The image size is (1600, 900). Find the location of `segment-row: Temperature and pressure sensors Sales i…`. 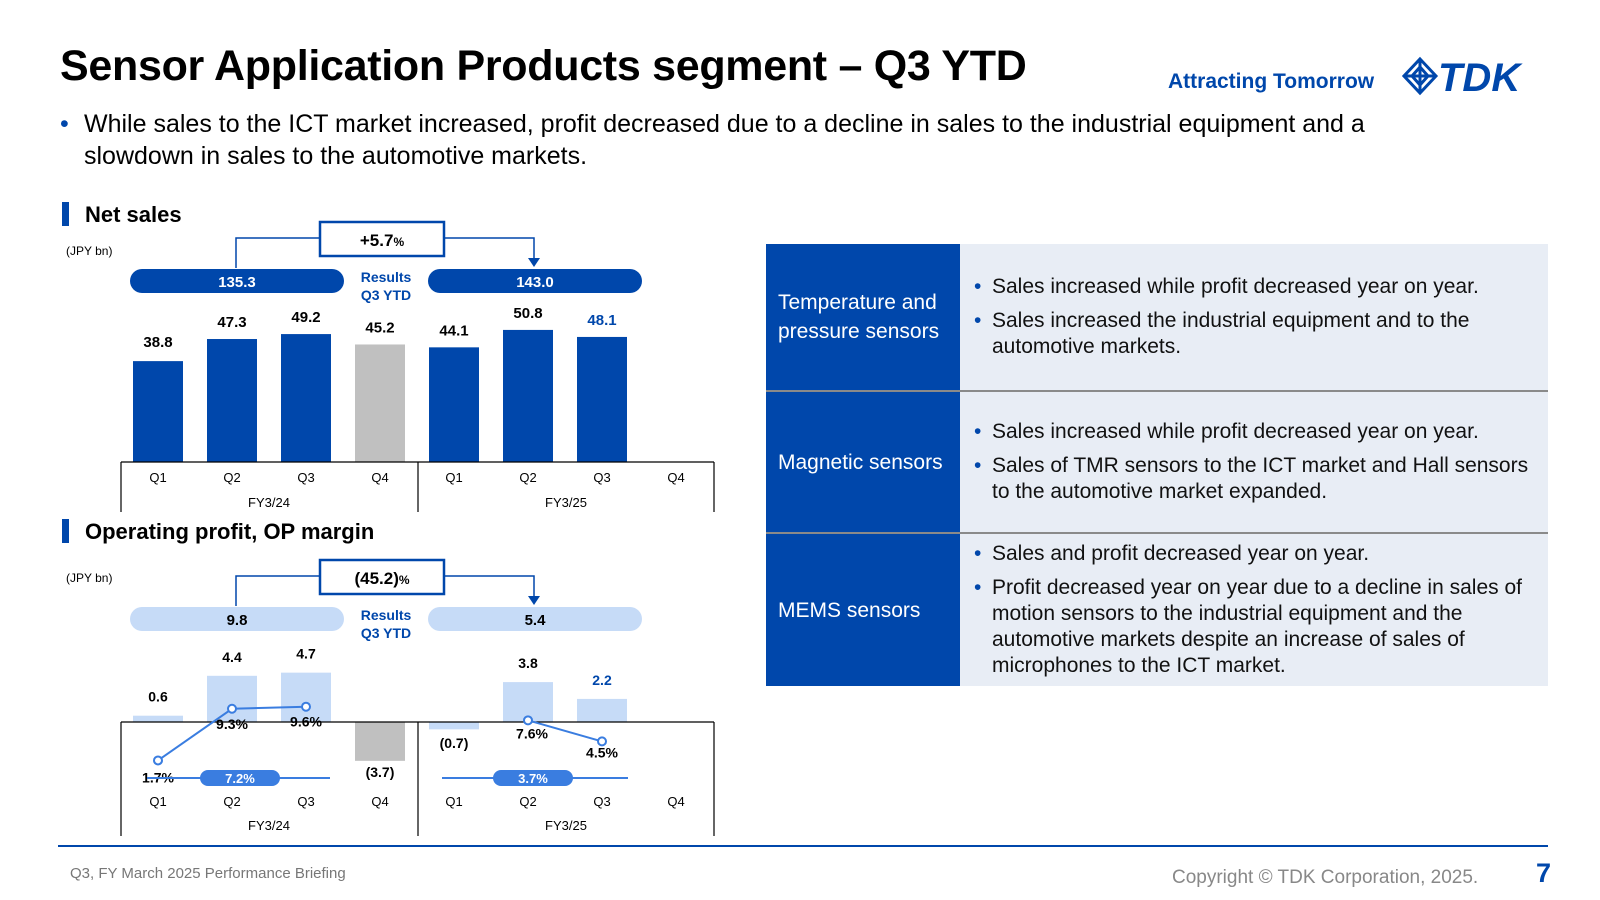

segment-row: Temperature and pressure sensors Sales i… is located at coordinates (1157, 317).